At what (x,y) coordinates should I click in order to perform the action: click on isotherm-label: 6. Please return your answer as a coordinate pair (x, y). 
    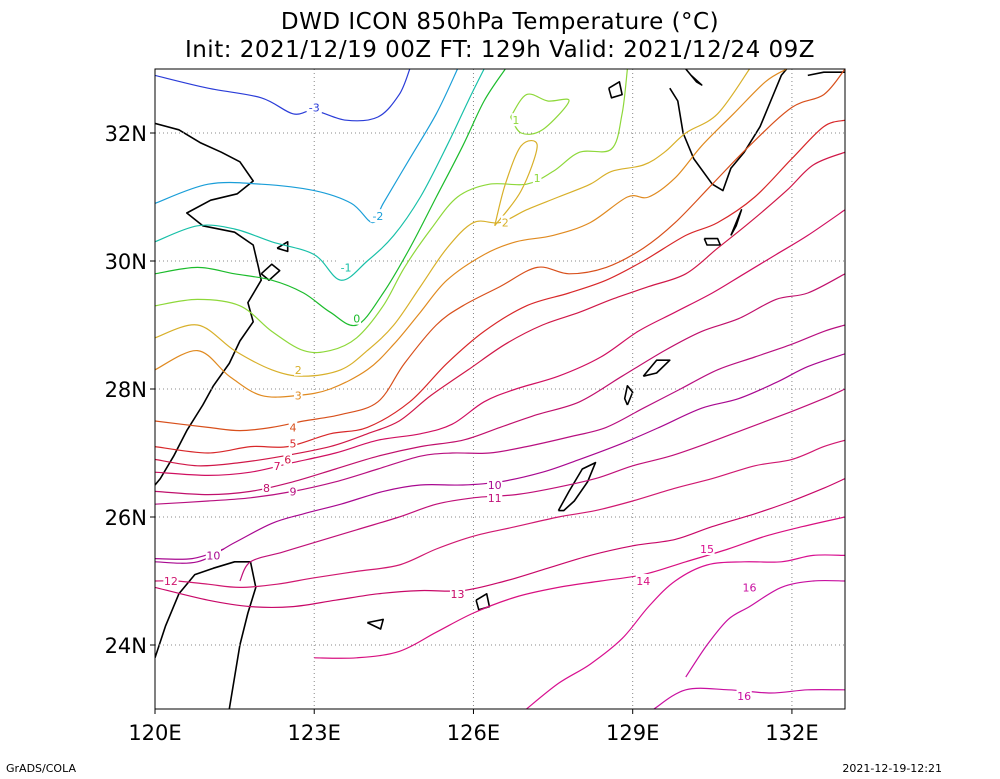
    Looking at the image, I should click on (287, 459).